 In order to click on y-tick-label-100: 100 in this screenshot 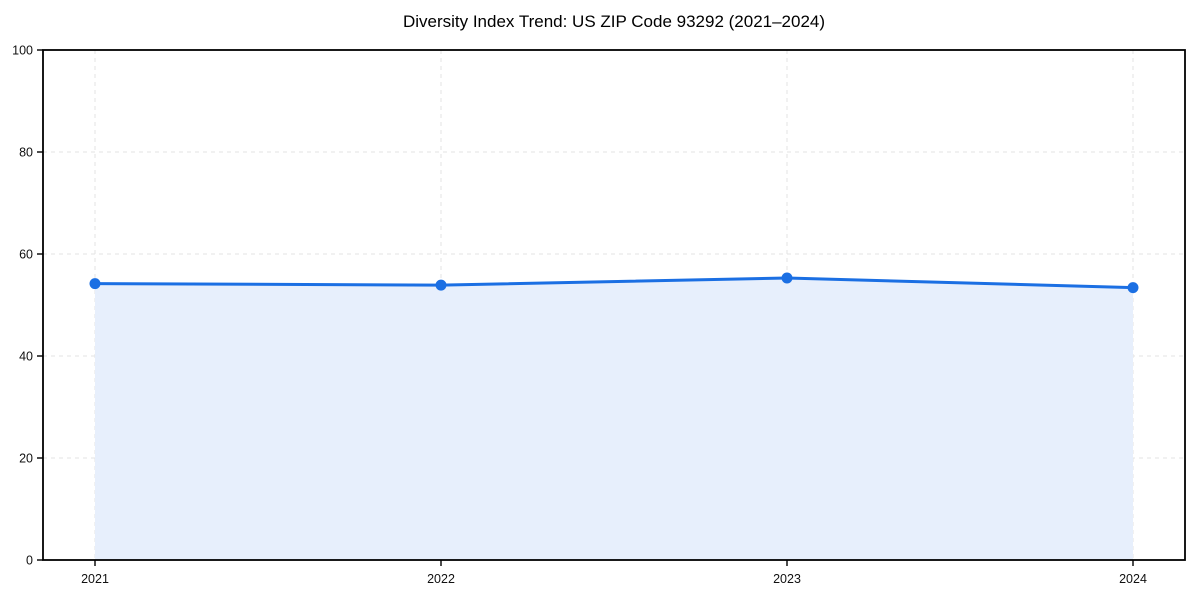, I will do `click(22, 51)`.